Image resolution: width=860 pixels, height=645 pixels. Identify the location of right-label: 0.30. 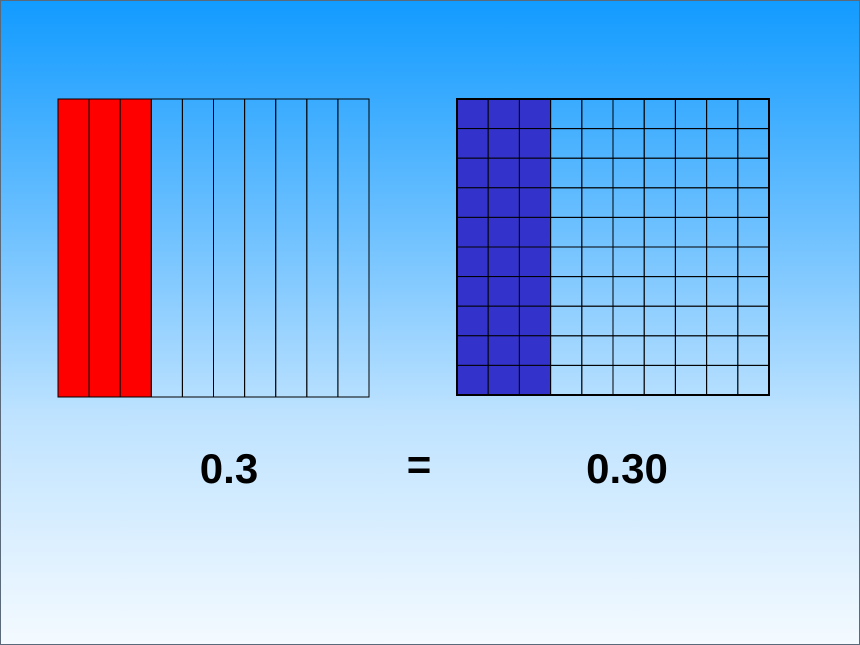
(627, 468).